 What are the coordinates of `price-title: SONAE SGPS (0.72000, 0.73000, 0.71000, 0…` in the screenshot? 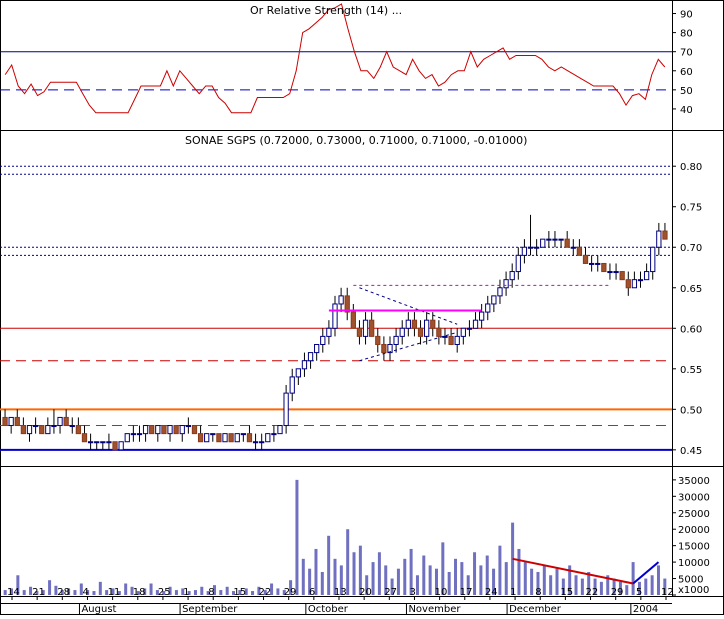 It's located at (356, 140).